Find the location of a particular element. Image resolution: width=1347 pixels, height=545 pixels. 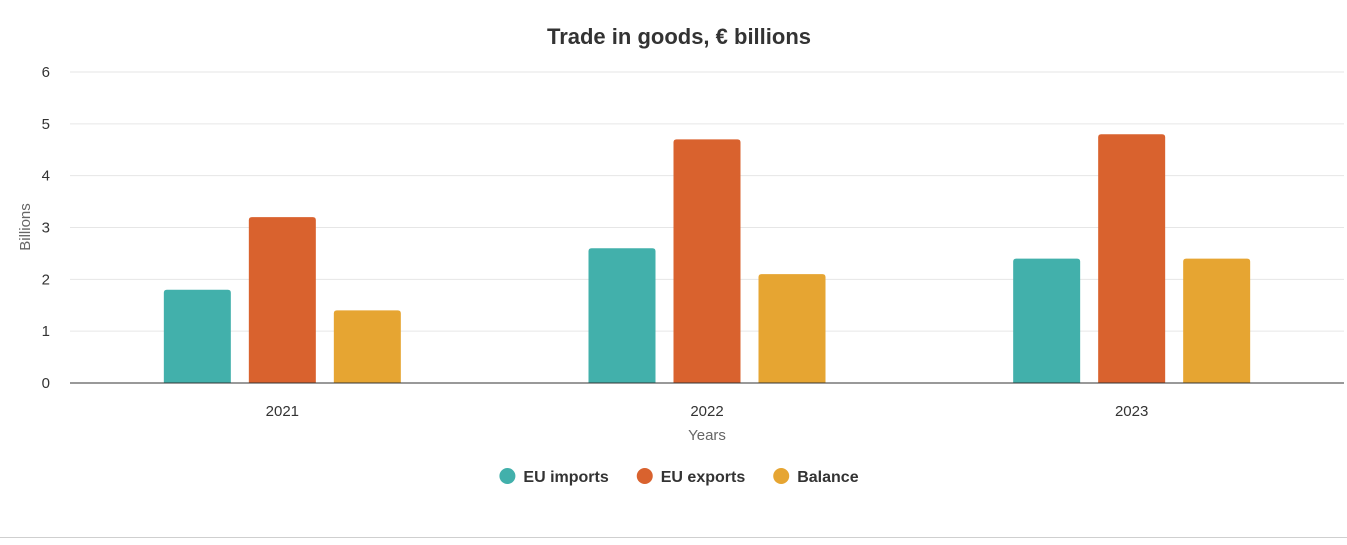

bar-eu-exports-2021 is located at coordinates (282, 300).